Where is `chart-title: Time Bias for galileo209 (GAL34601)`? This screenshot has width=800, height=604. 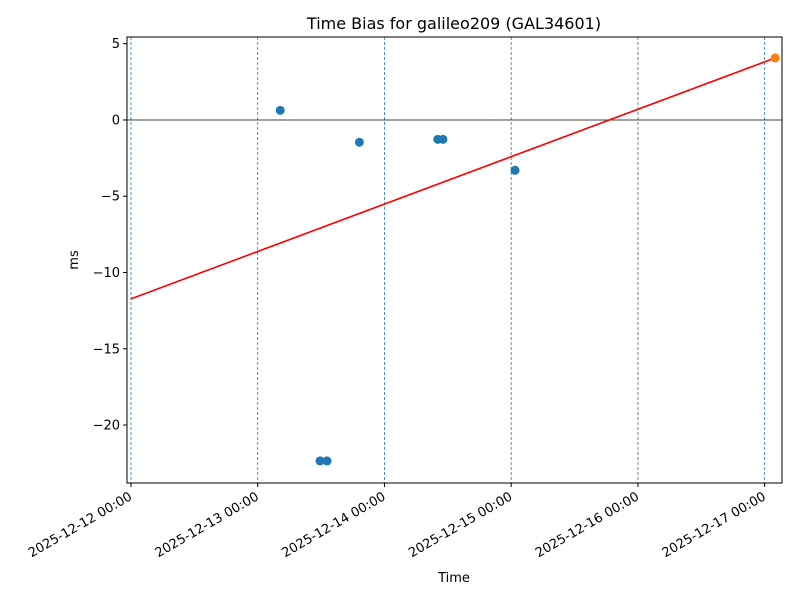 chart-title: Time Bias for galileo209 (GAL34601) is located at coordinates (453, 23).